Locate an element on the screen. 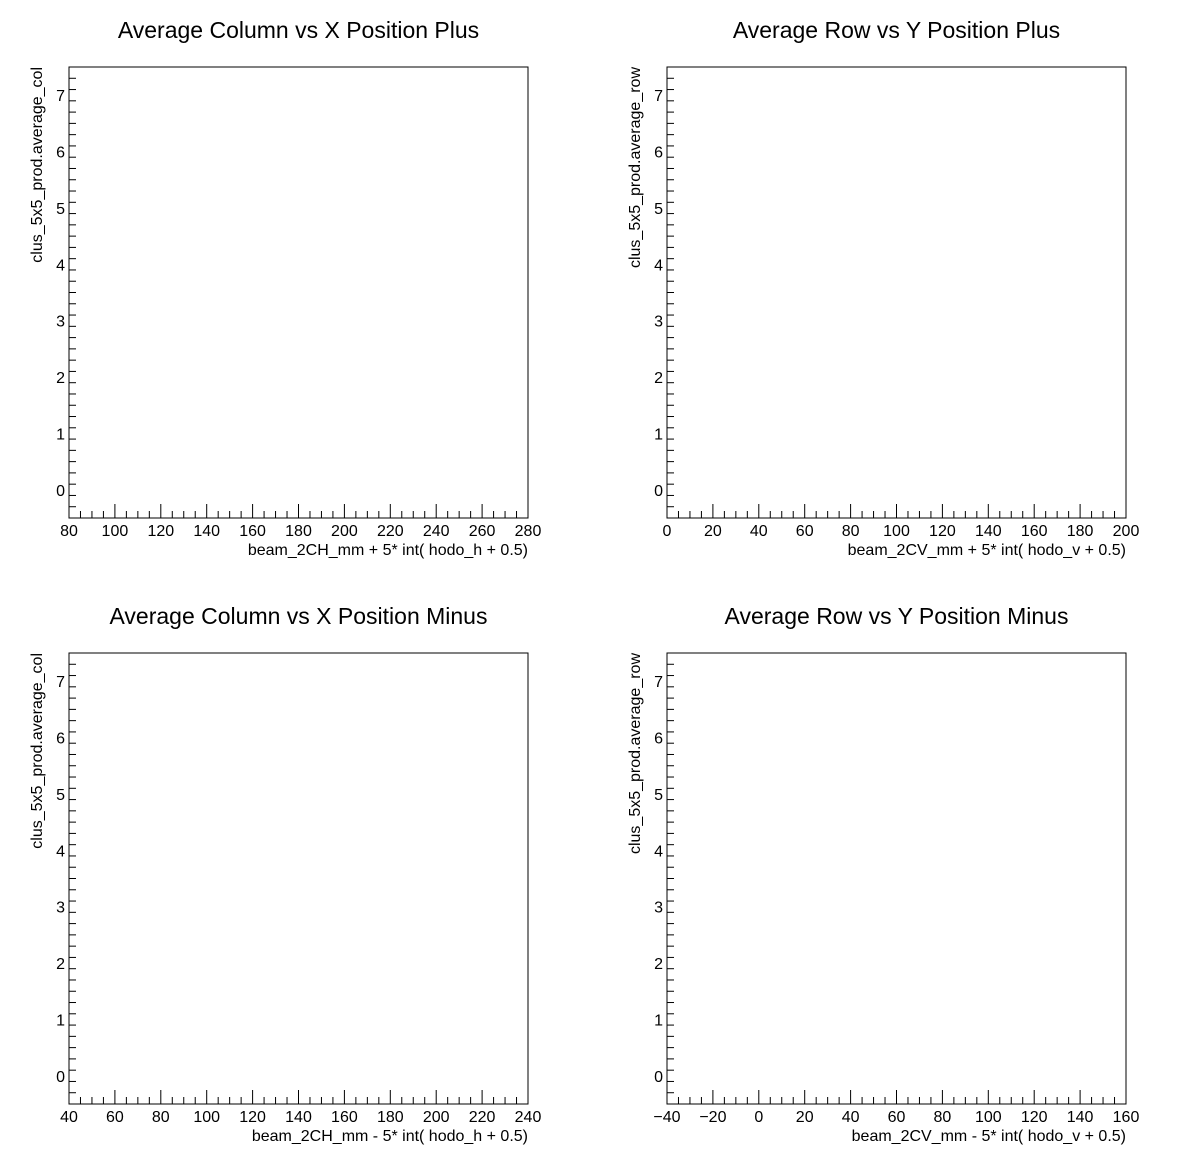 The height and width of the screenshot is (1172, 1196). x-axis-label: beam_2CV_mm + 5* int( hodo_v + 0.5) is located at coordinates (987, 550).